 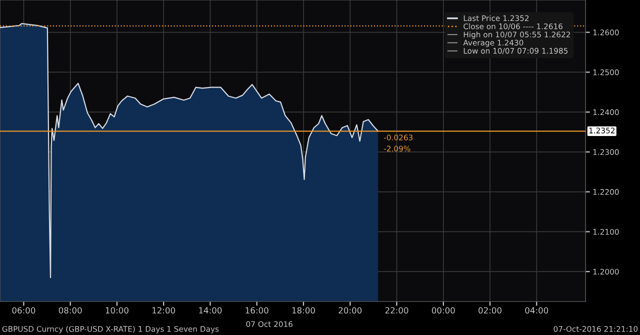 I want to click on x-tick-label: 14:00, so click(x=210, y=310).